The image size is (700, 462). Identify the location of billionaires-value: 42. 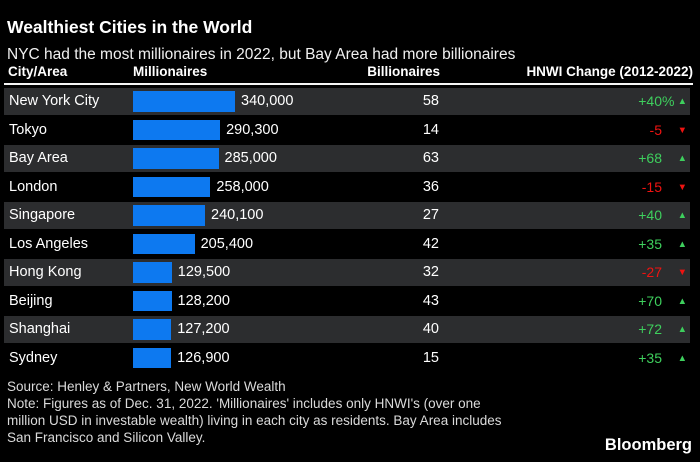
(430, 243).